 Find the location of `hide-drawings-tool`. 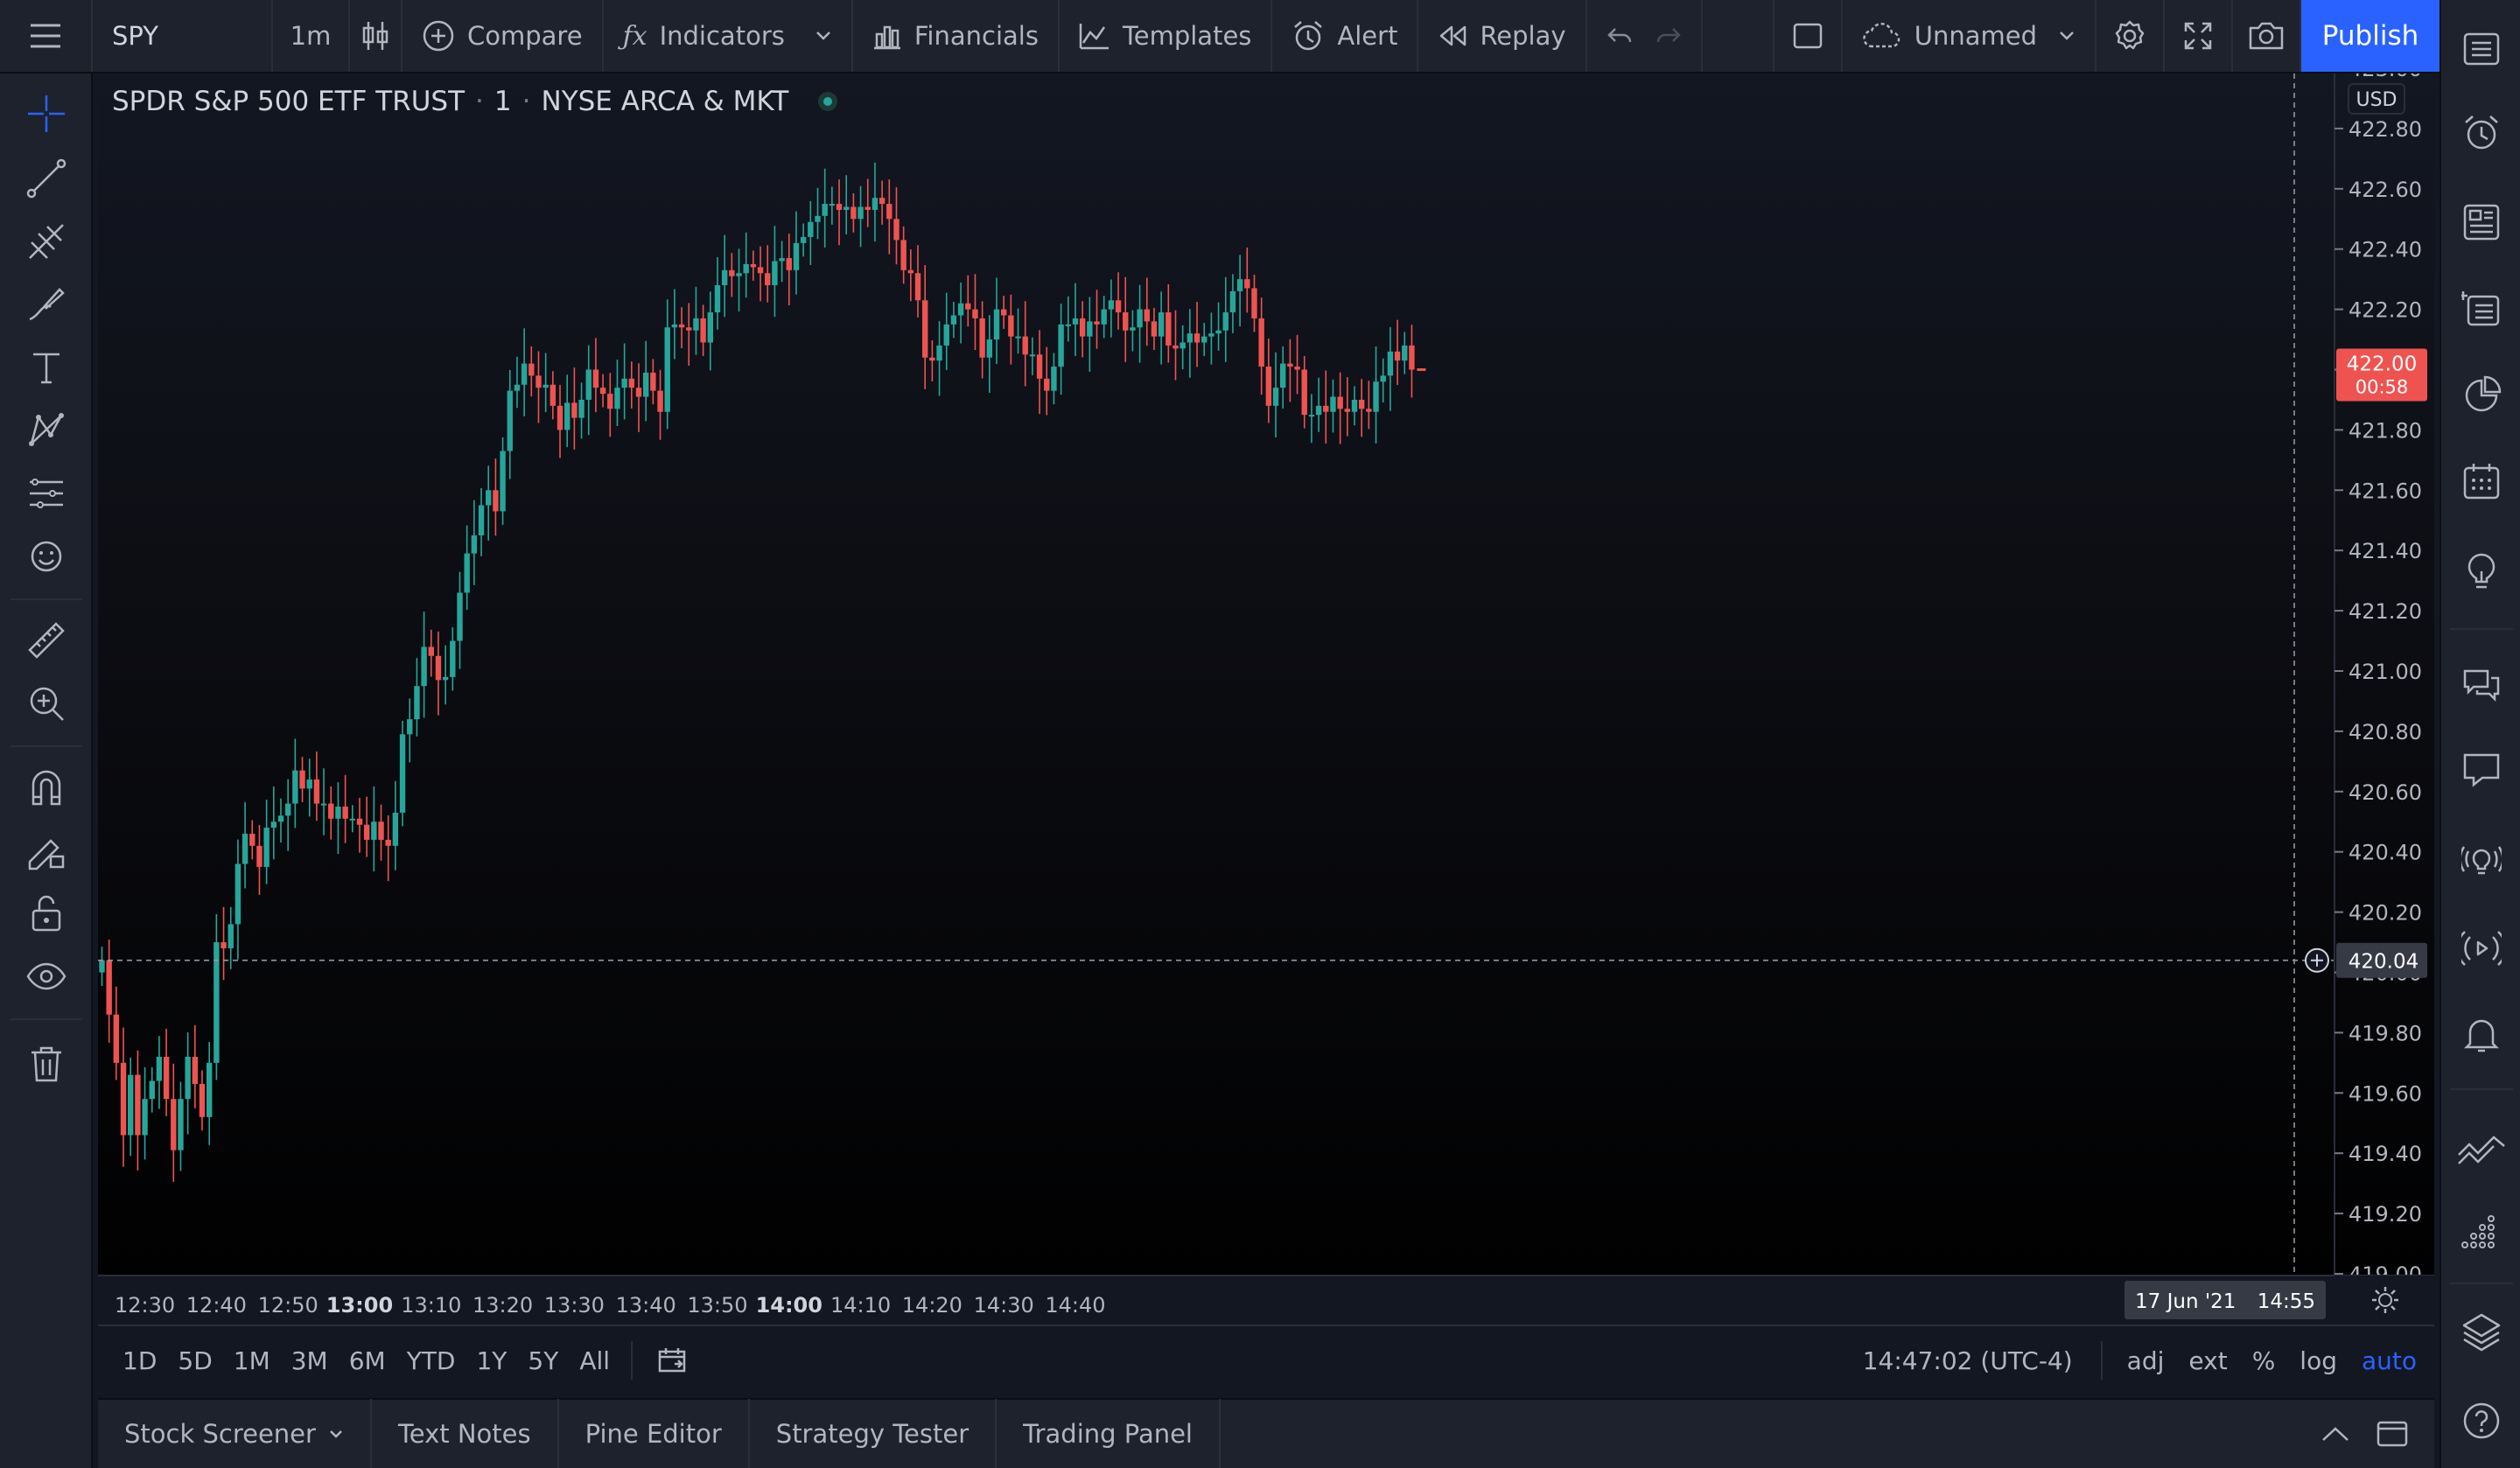

hide-drawings-tool is located at coordinates (46, 976).